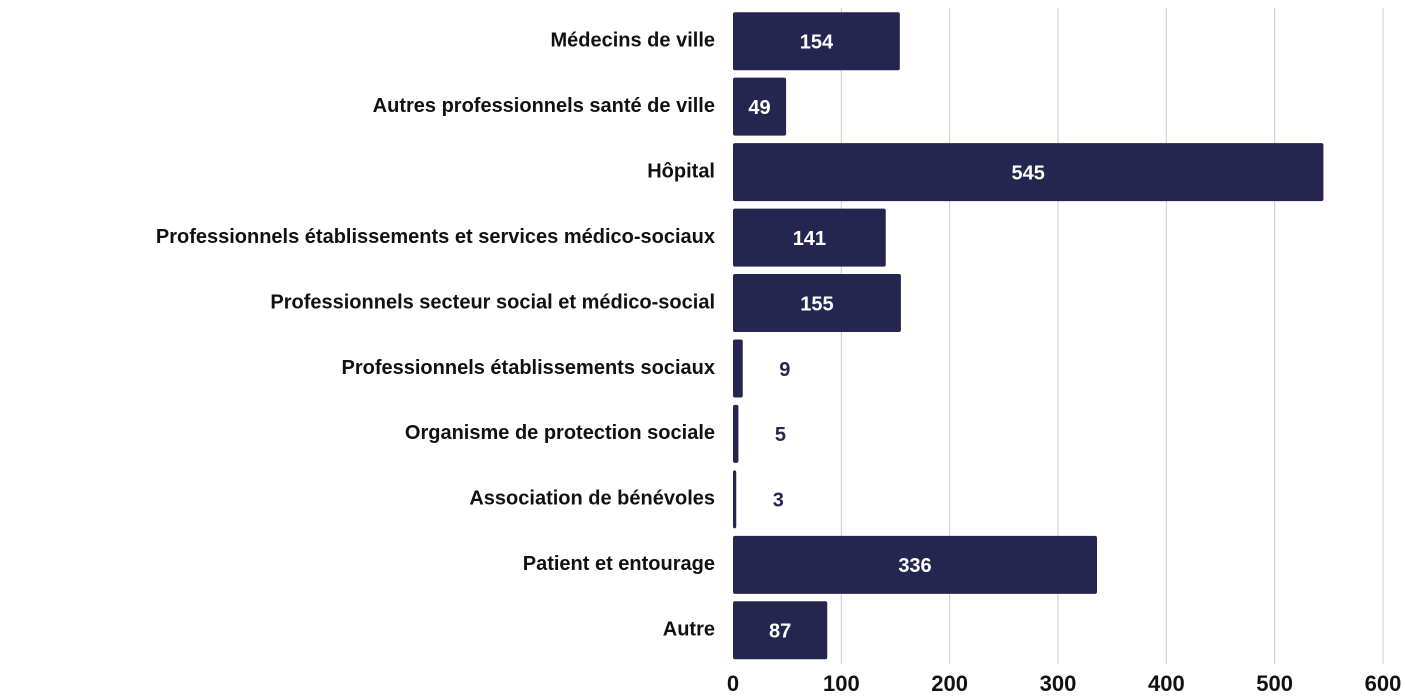  I want to click on value-label: 545, so click(1028, 173).